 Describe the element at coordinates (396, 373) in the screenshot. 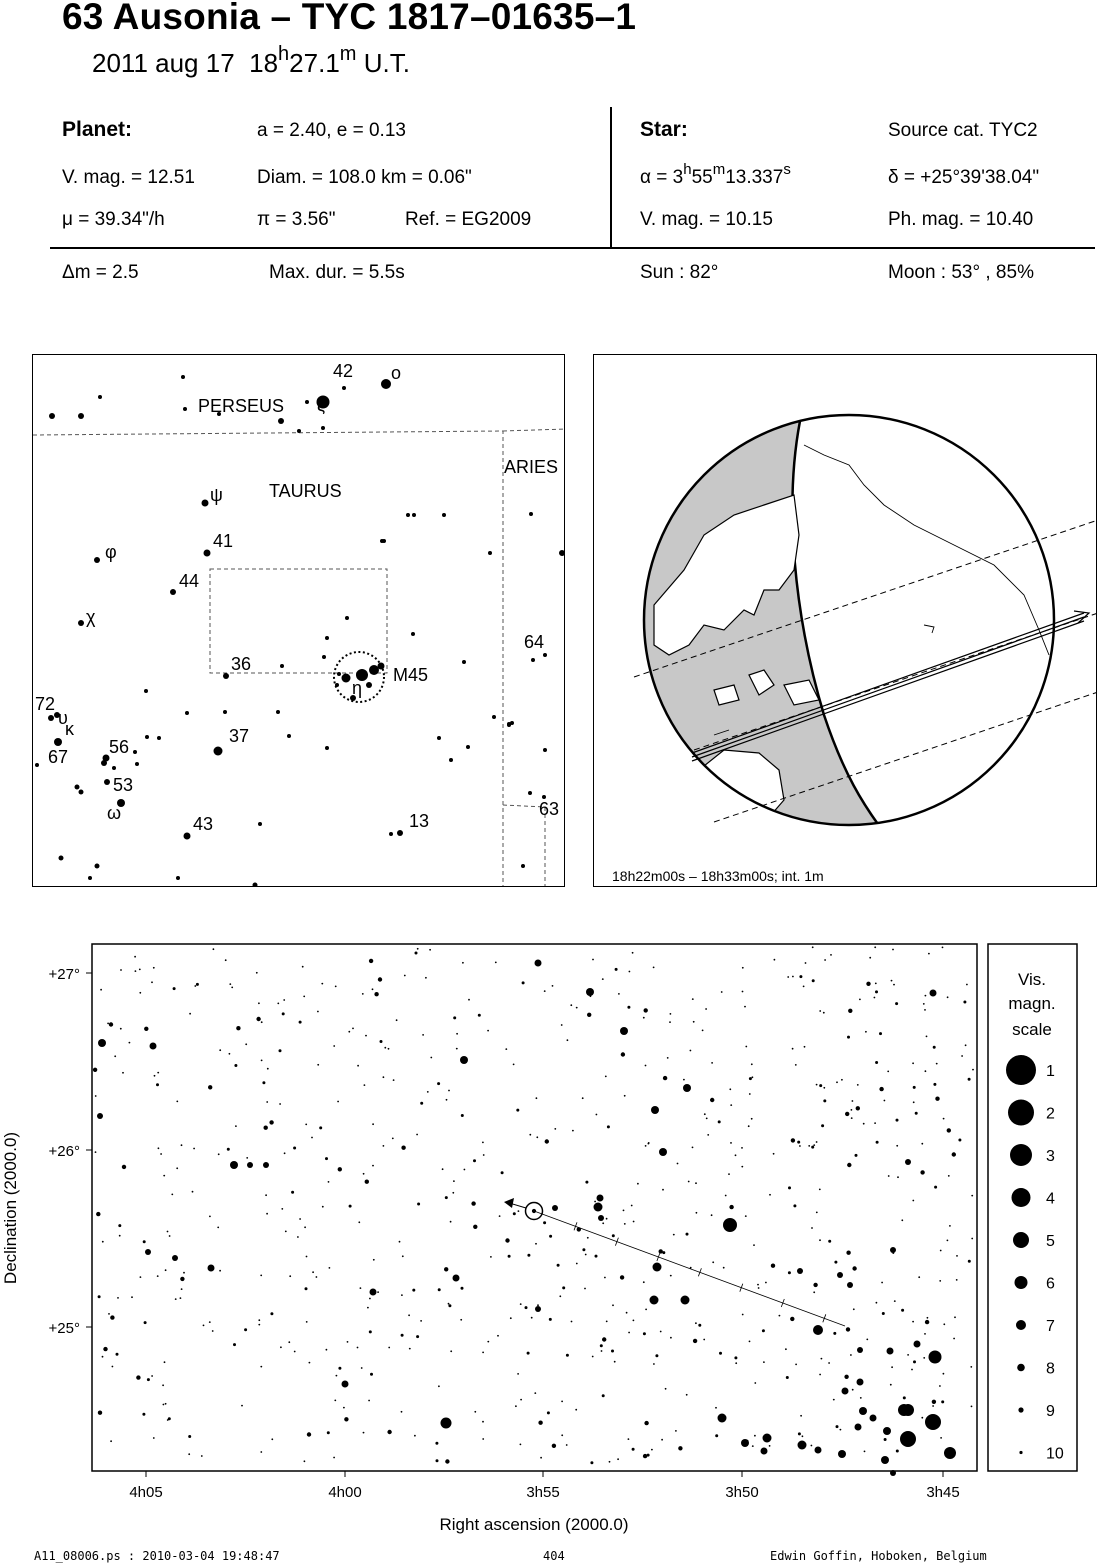

I see `star-label: ο` at that location.